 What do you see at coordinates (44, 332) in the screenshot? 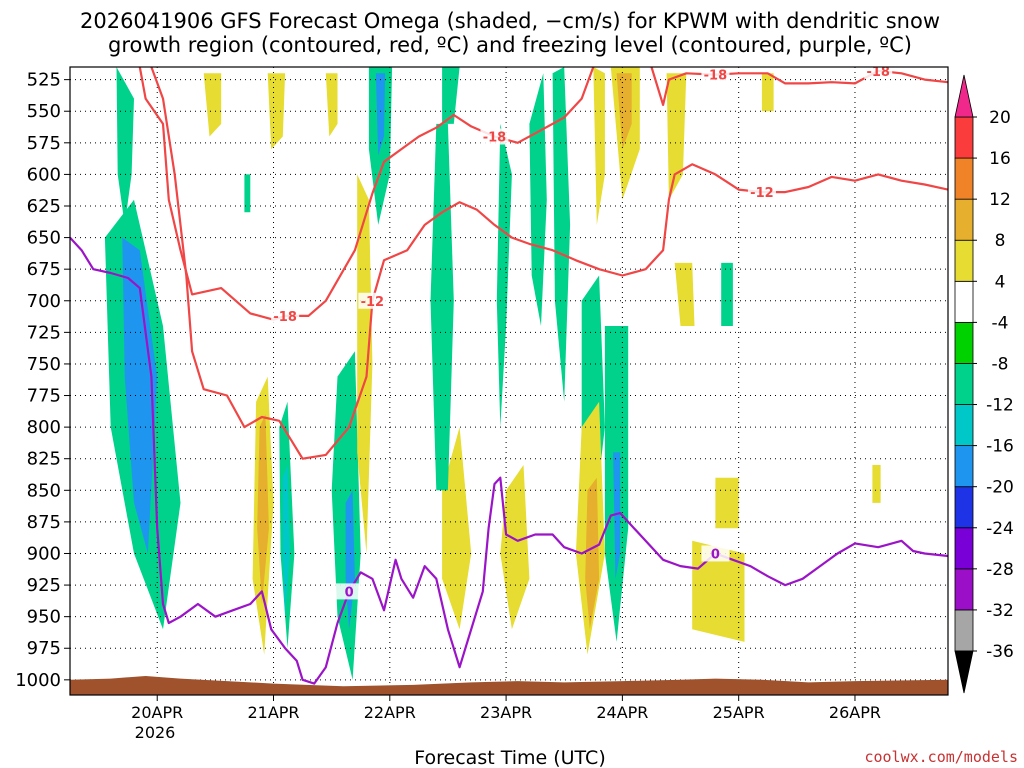
I see `y-tick-label: 725` at bounding box center [44, 332].